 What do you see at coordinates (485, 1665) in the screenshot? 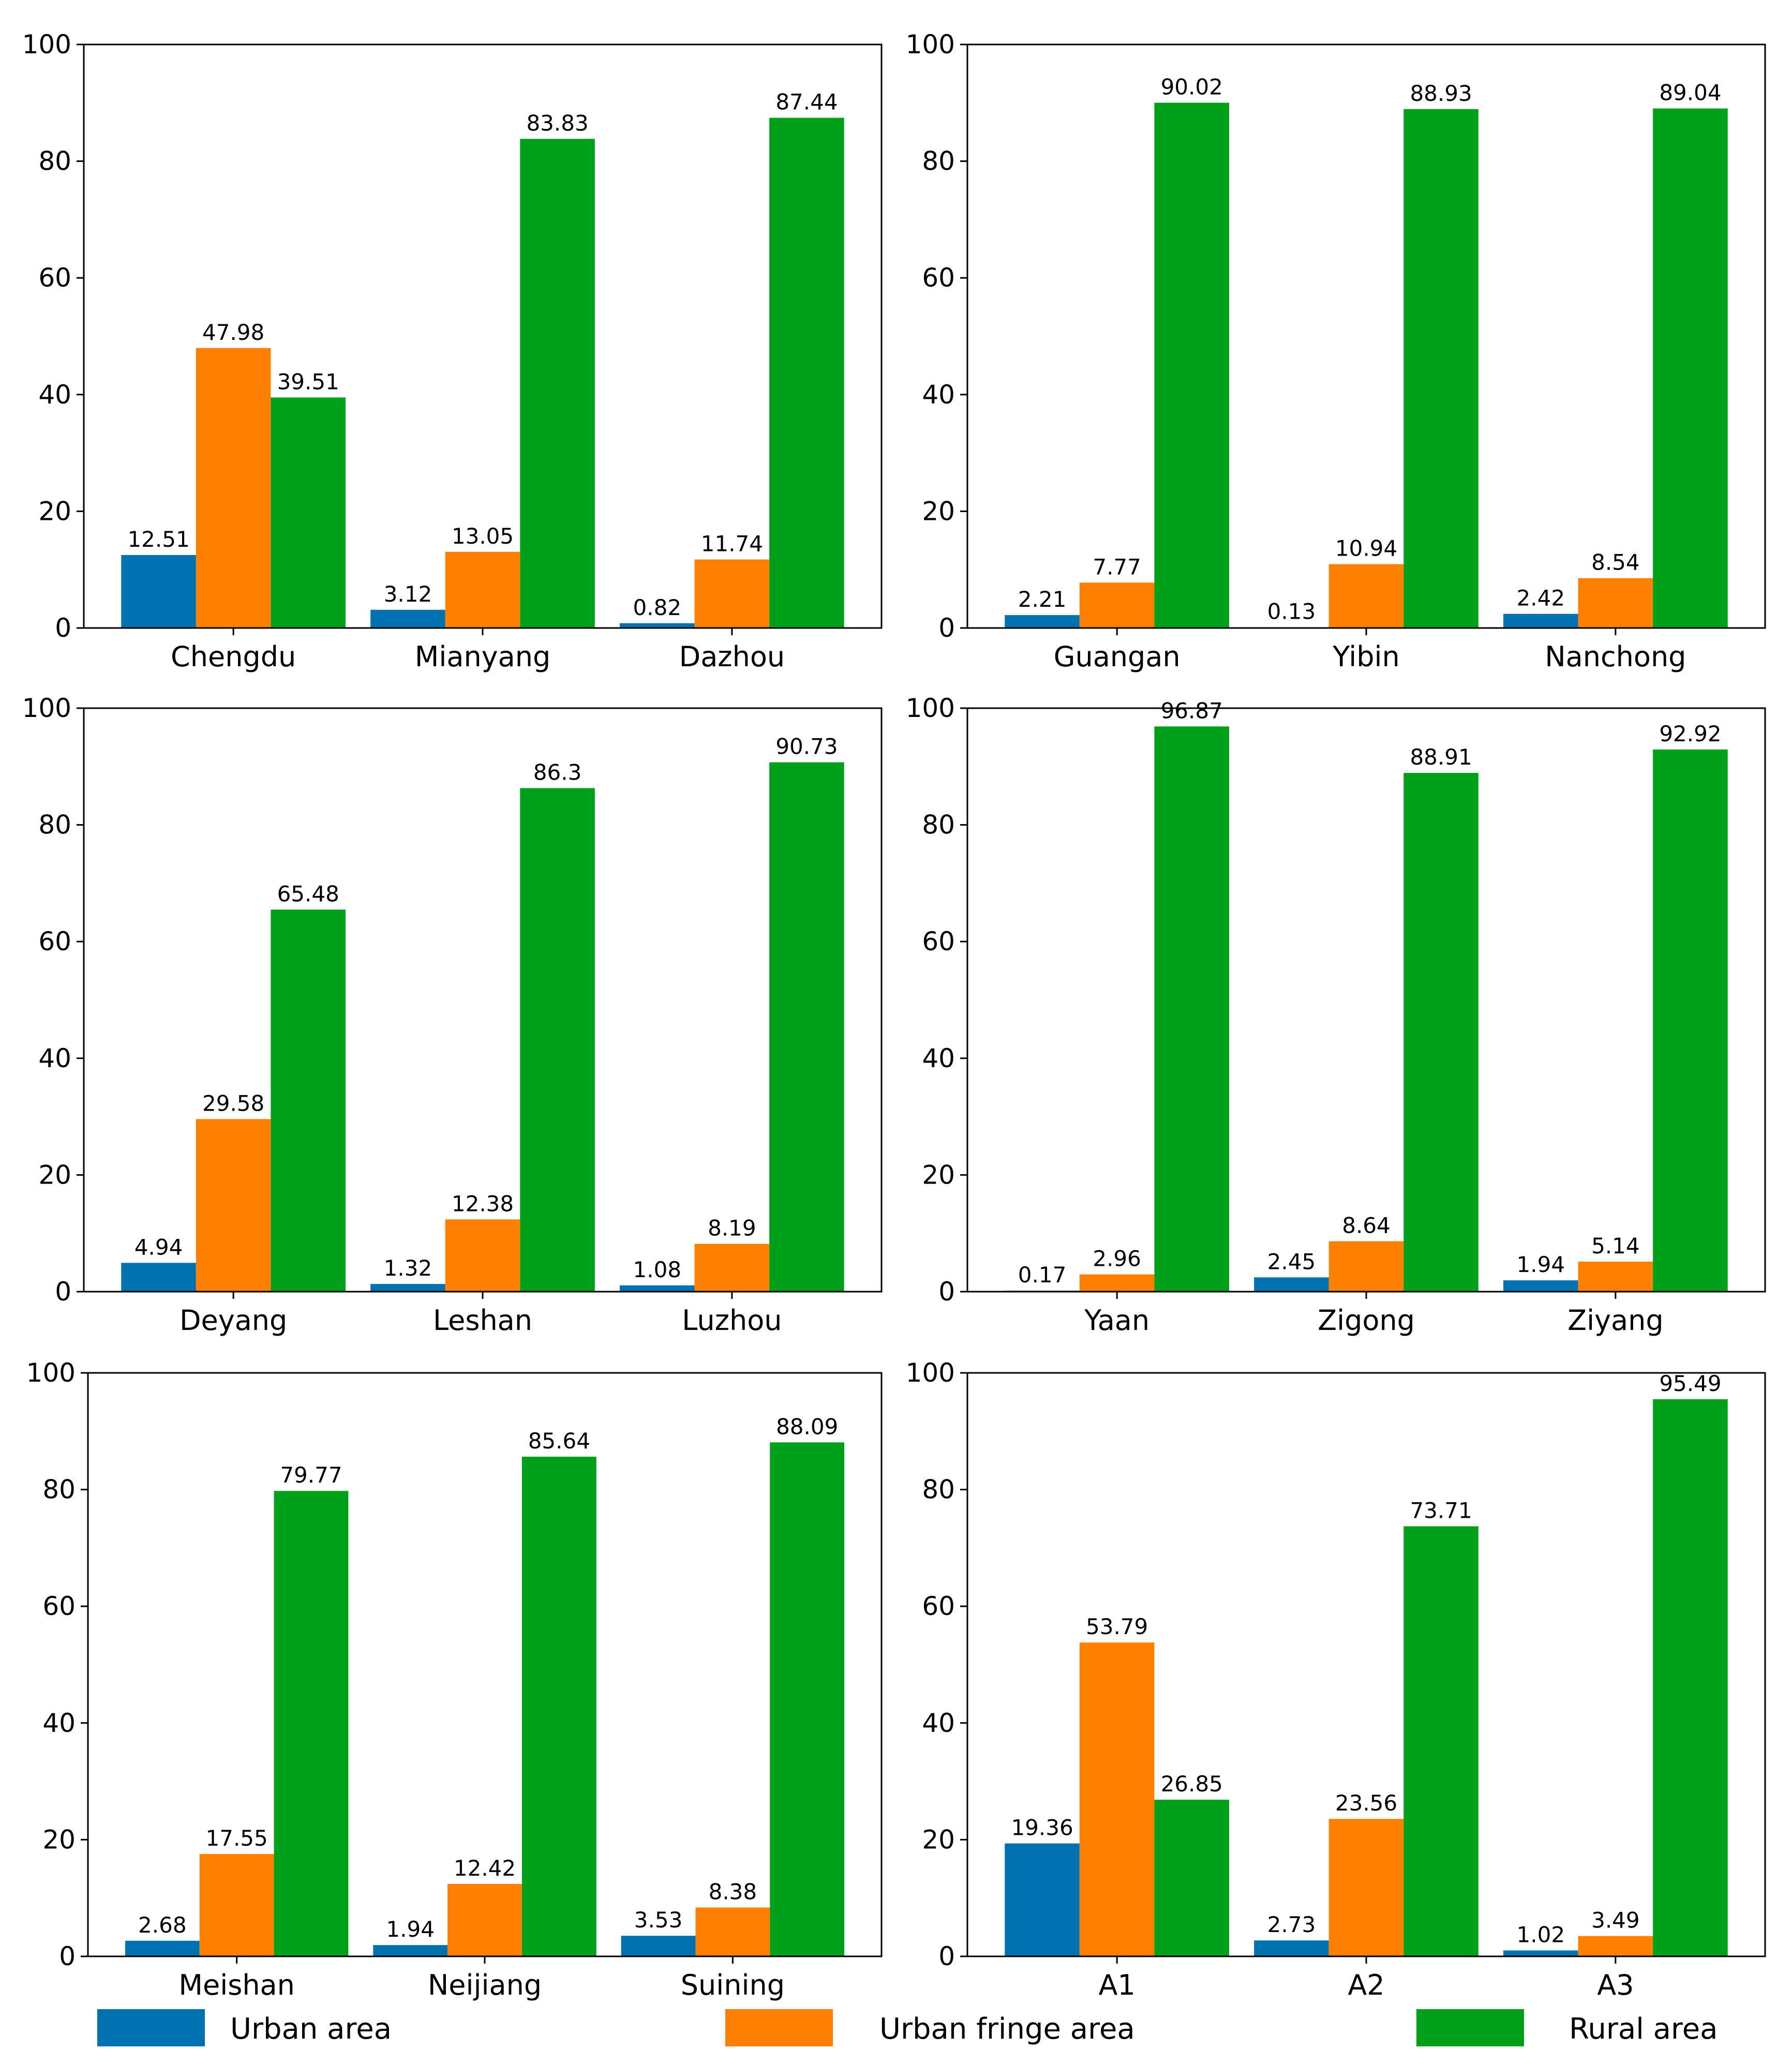
I see `plot-frame` at bounding box center [485, 1665].